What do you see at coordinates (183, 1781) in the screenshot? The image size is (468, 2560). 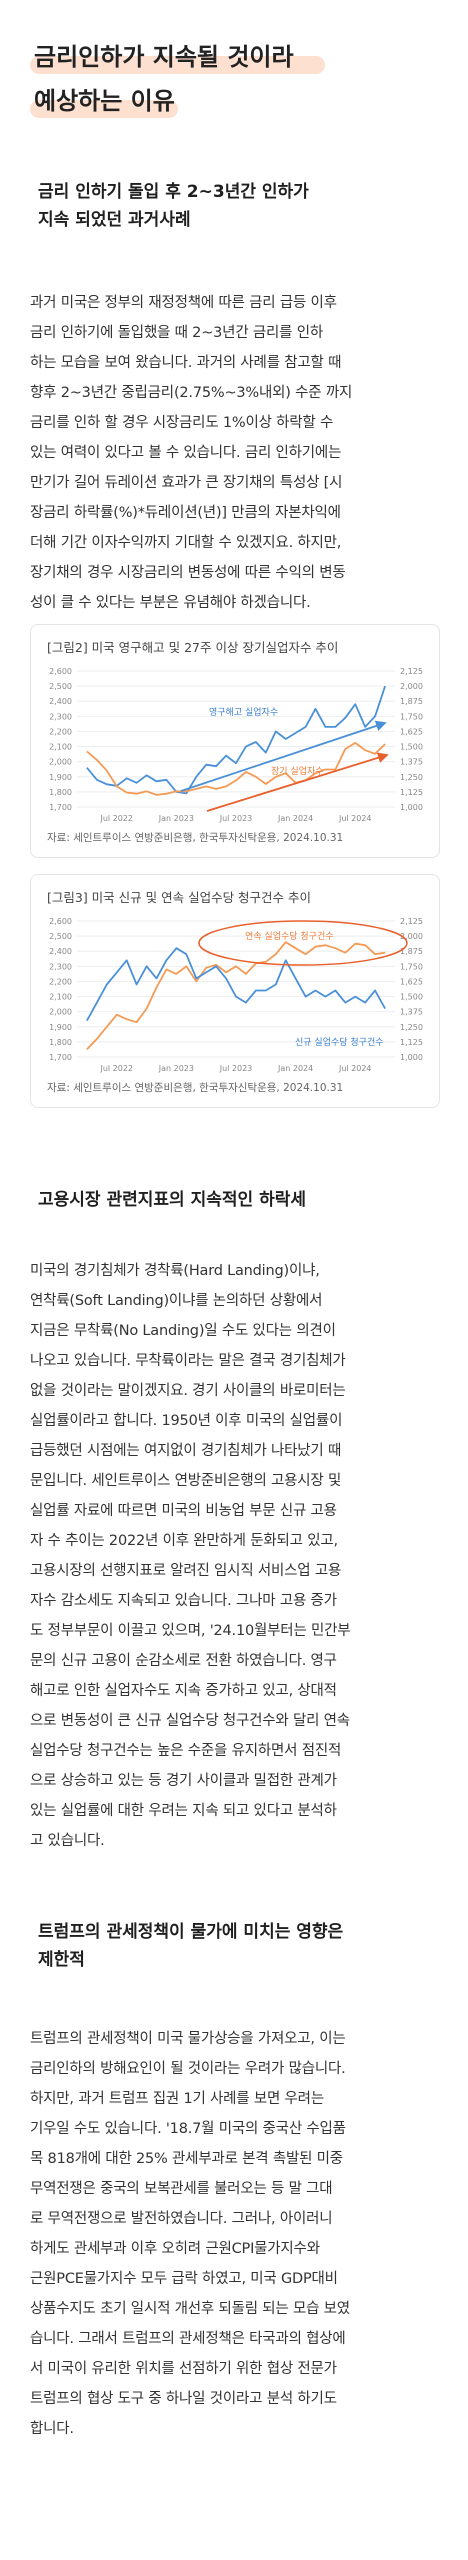 I see `paragraph-line: 으로 상승하고 있는 등 경기 사이클과 밀접한 관계가` at bounding box center [183, 1781].